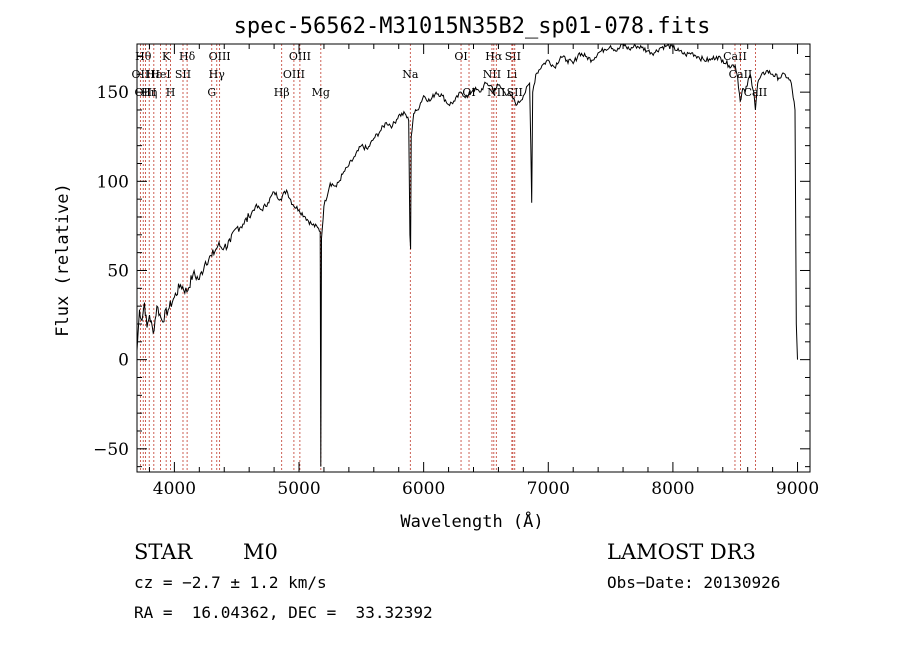  Describe the element at coordinates (118, 271) in the screenshot. I see `y-tick-label: 50` at that location.